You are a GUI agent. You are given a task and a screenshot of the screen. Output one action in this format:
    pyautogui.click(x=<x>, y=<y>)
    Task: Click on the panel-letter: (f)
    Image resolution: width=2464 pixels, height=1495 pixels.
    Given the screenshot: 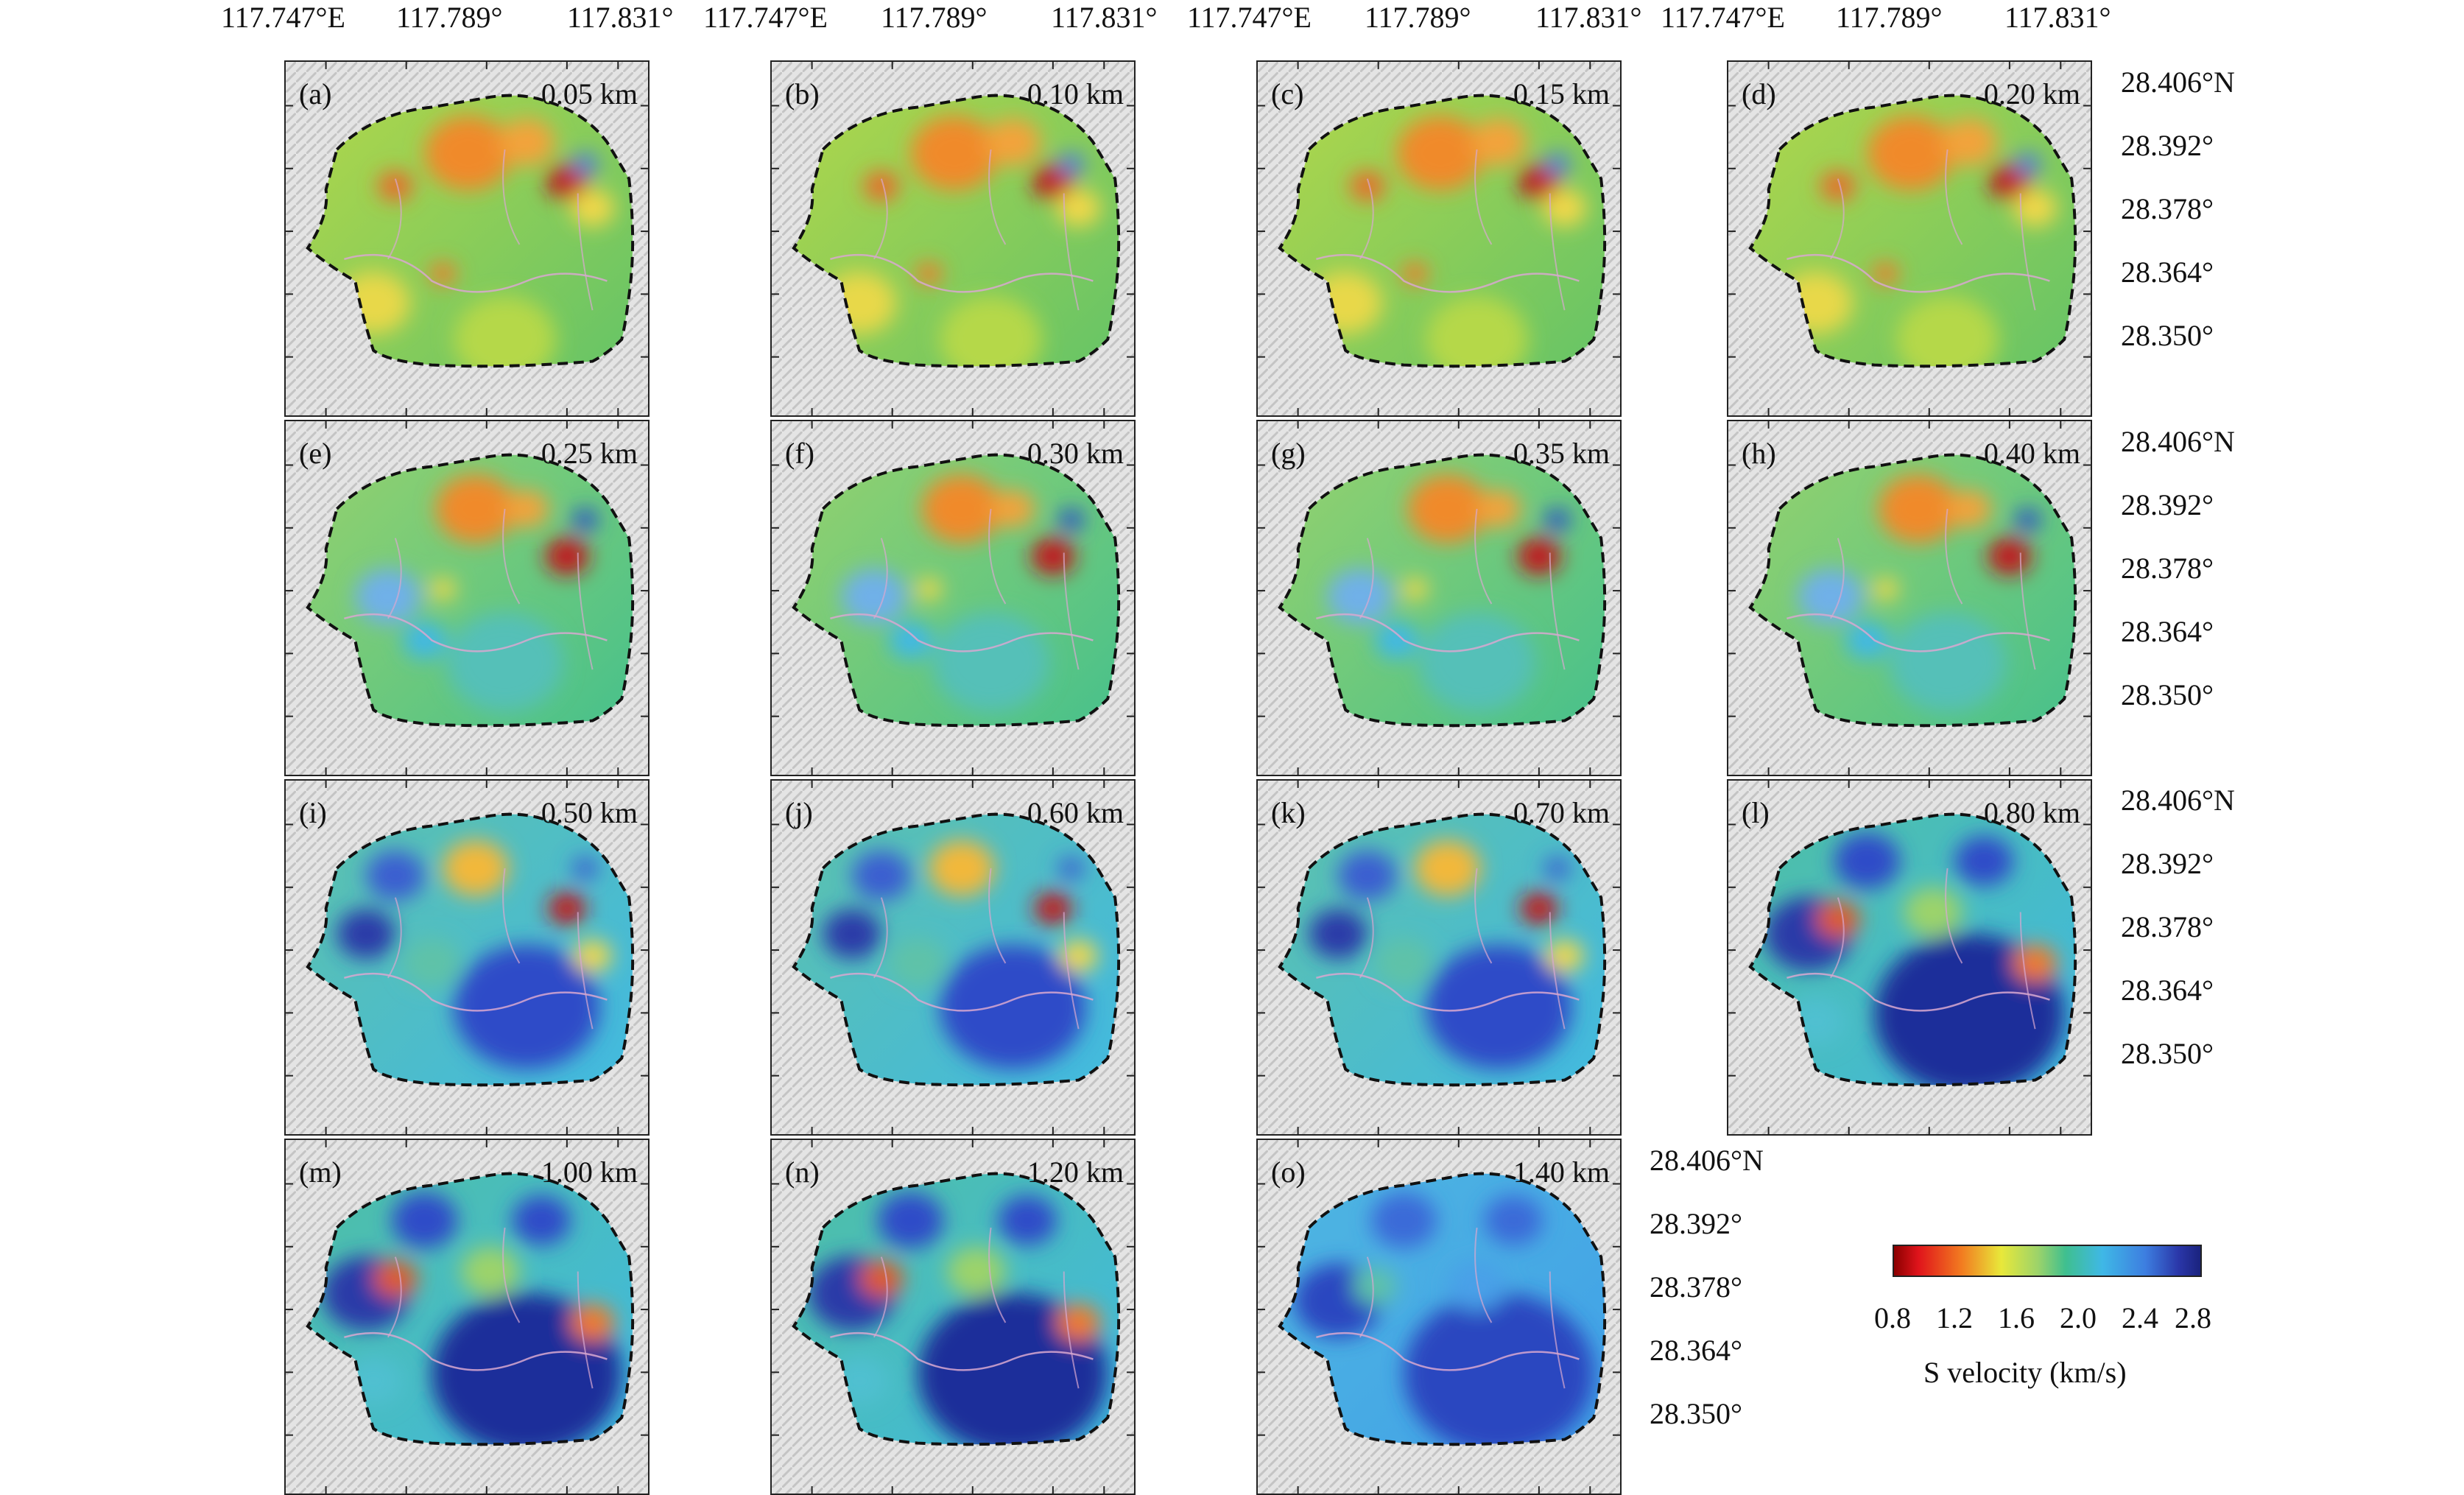 What is the action you would take?
    pyautogui.click(x=799, y=454)
    